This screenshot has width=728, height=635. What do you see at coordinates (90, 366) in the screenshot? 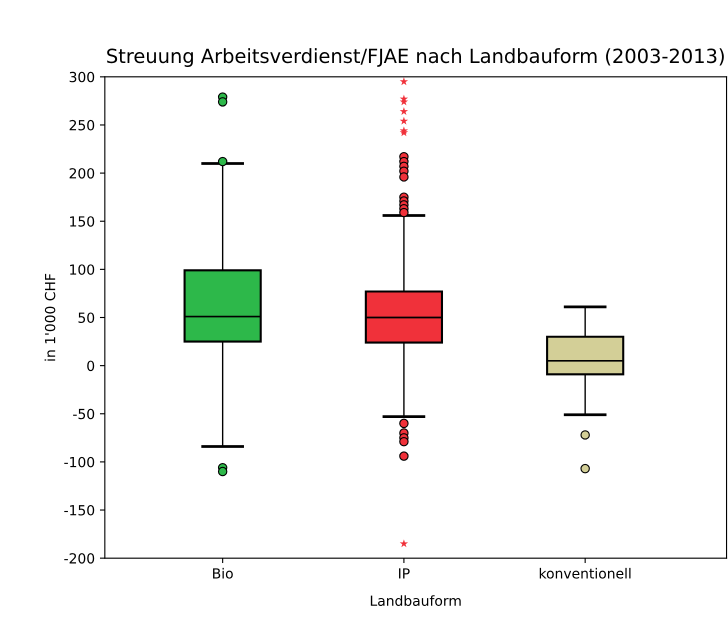
I see `y-tick-label: 0` at bounding box center [90, 366].